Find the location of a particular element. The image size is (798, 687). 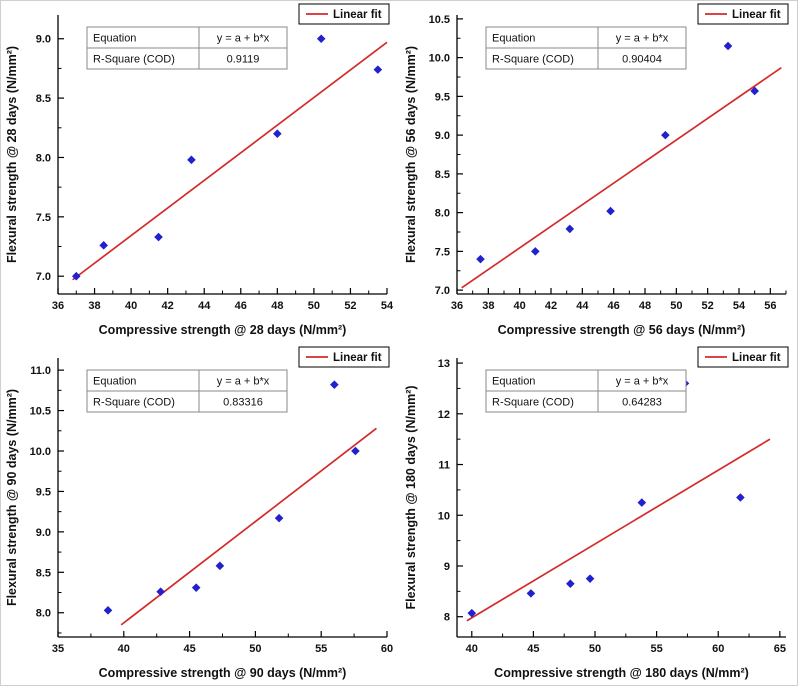

y-tick-label: 13 is located at coordinates (444, 364).